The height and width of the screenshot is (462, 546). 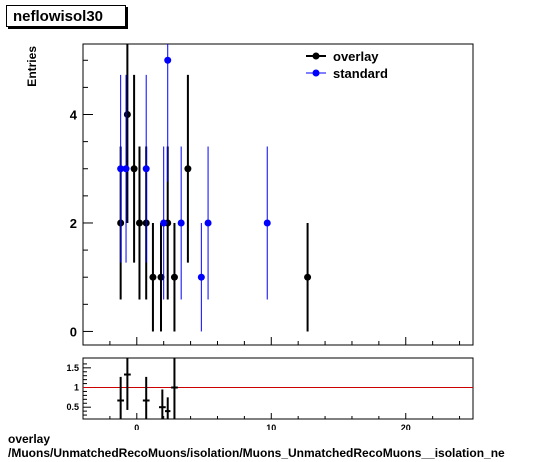 What do you see at coordinates (72, 368) in the screenshot?
I see `ratio-y-tick-label: 1.5` at bounding box center [72, 368].